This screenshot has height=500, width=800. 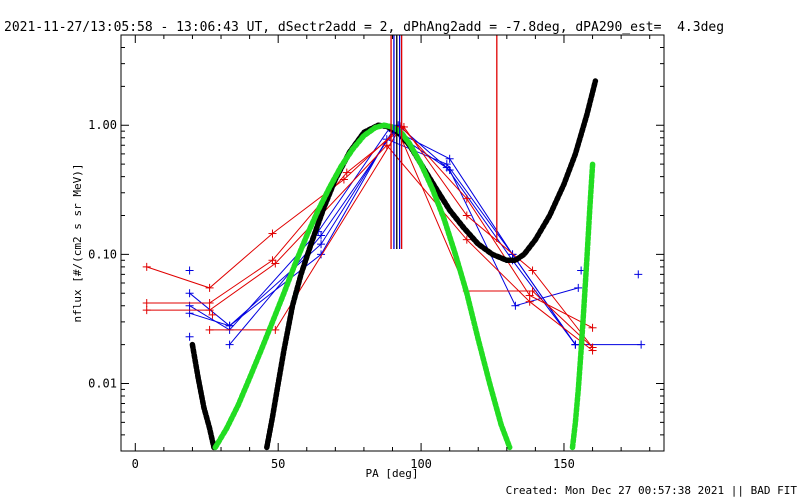 I want to click on series-10-fit-curve, so click(x=203, y=396).